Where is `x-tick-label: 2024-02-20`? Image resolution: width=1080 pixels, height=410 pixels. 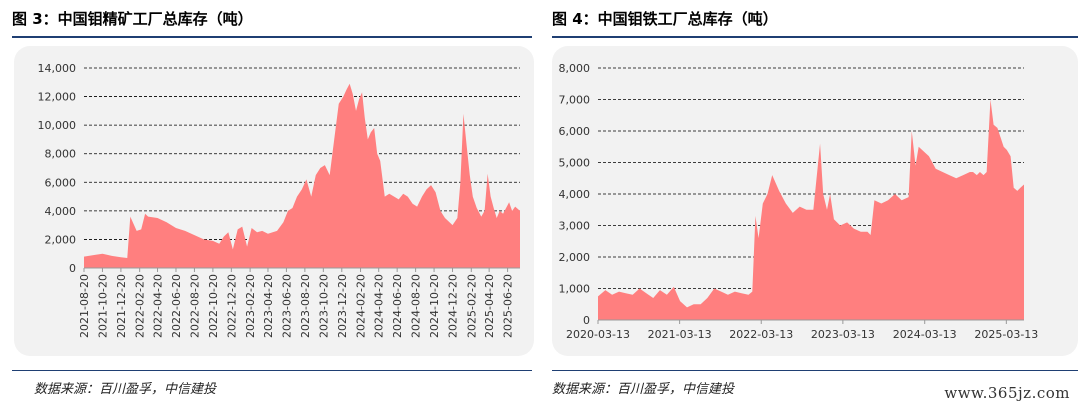 x-tick-label: 2024-02-20 is located at coordinates (361, 306).